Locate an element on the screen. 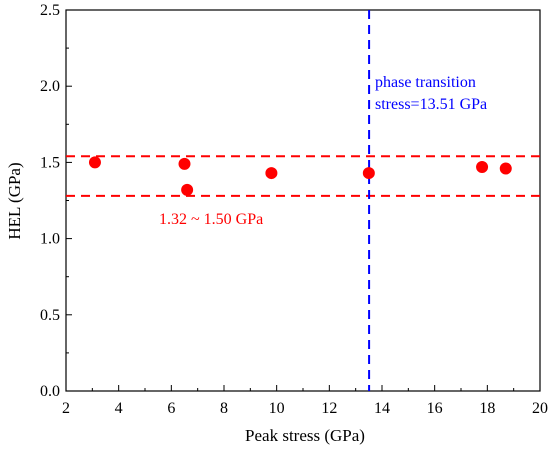  y-tick-label: 1.0 is located at coordinates (50, 239).